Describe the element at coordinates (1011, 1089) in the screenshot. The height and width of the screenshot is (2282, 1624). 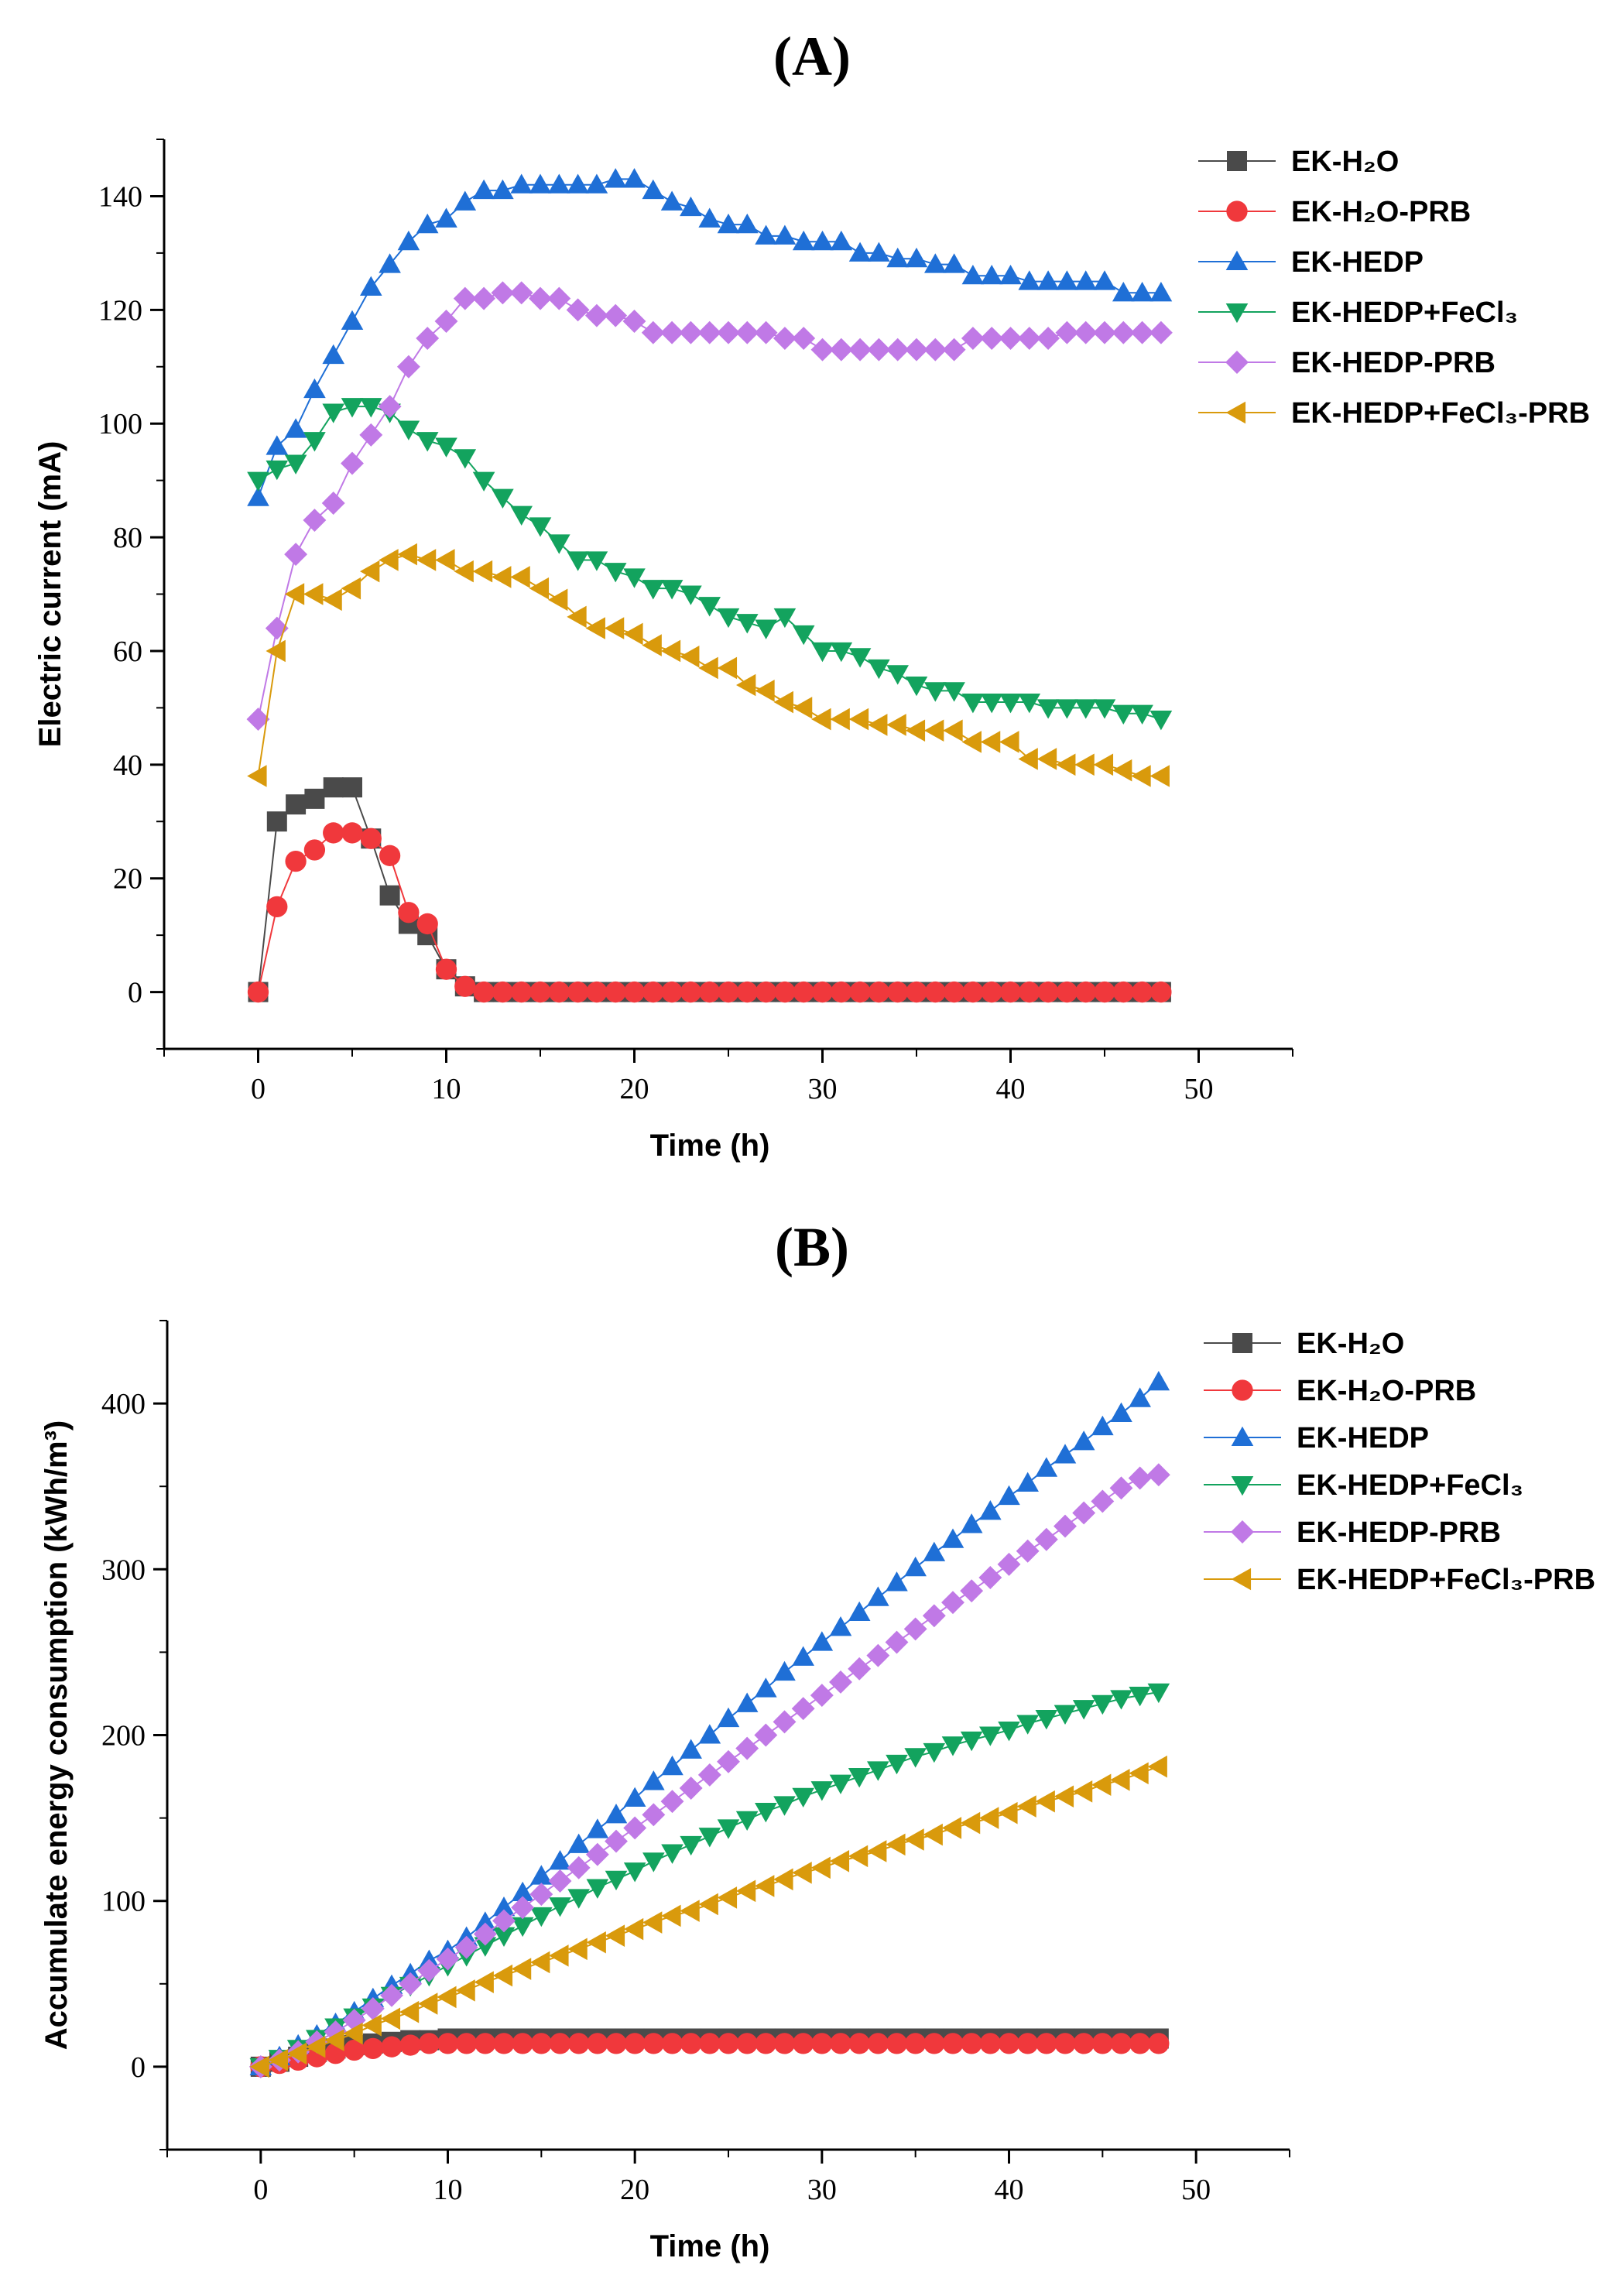
I see `chart-a-x-tick-label: 40` at that location.